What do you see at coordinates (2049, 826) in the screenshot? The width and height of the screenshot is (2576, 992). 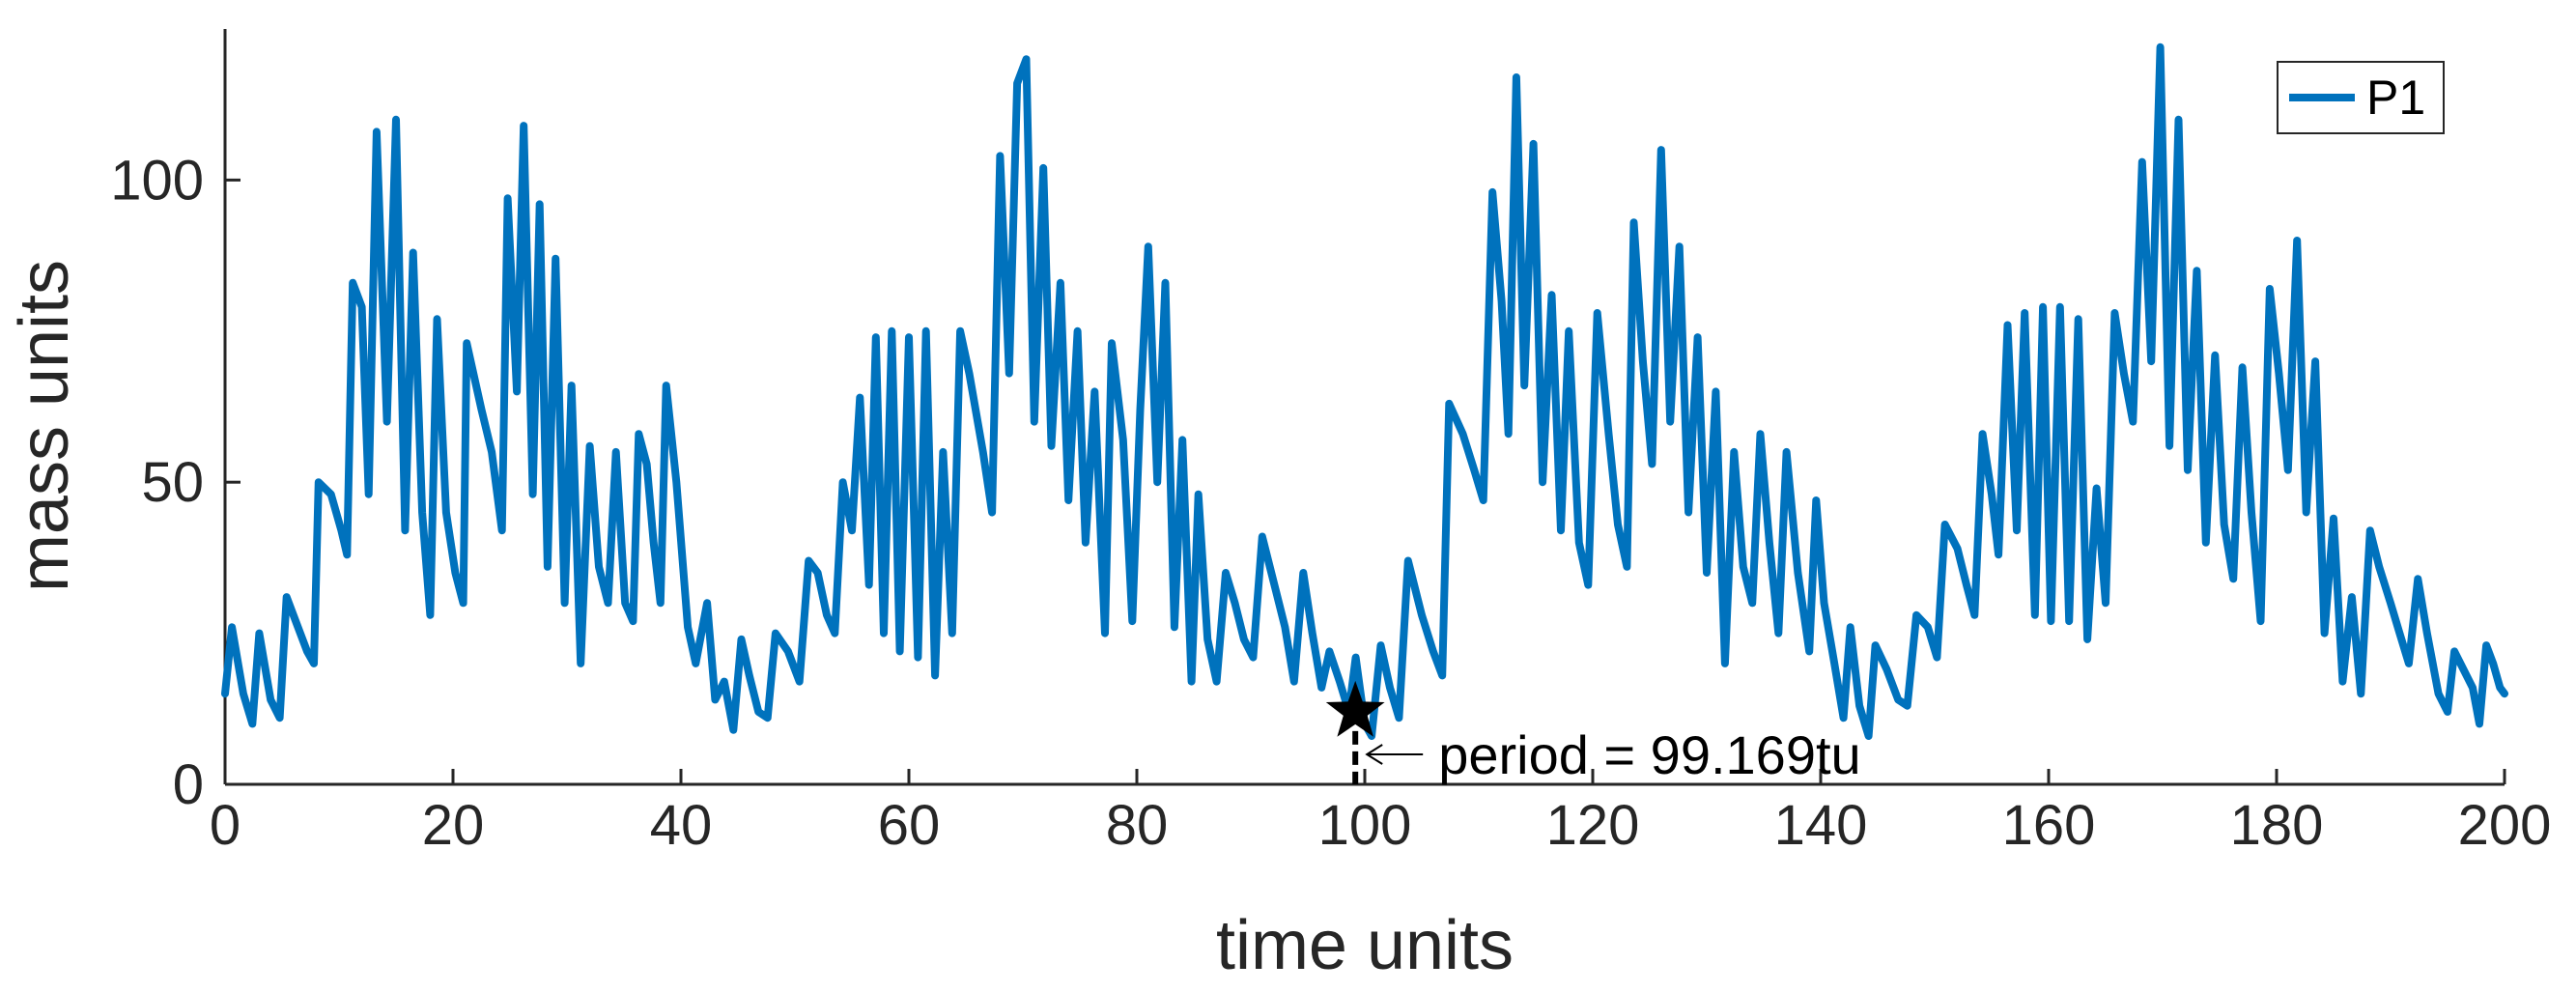 I see `x-tick-label: 160` at bounding box center [2049, 826].